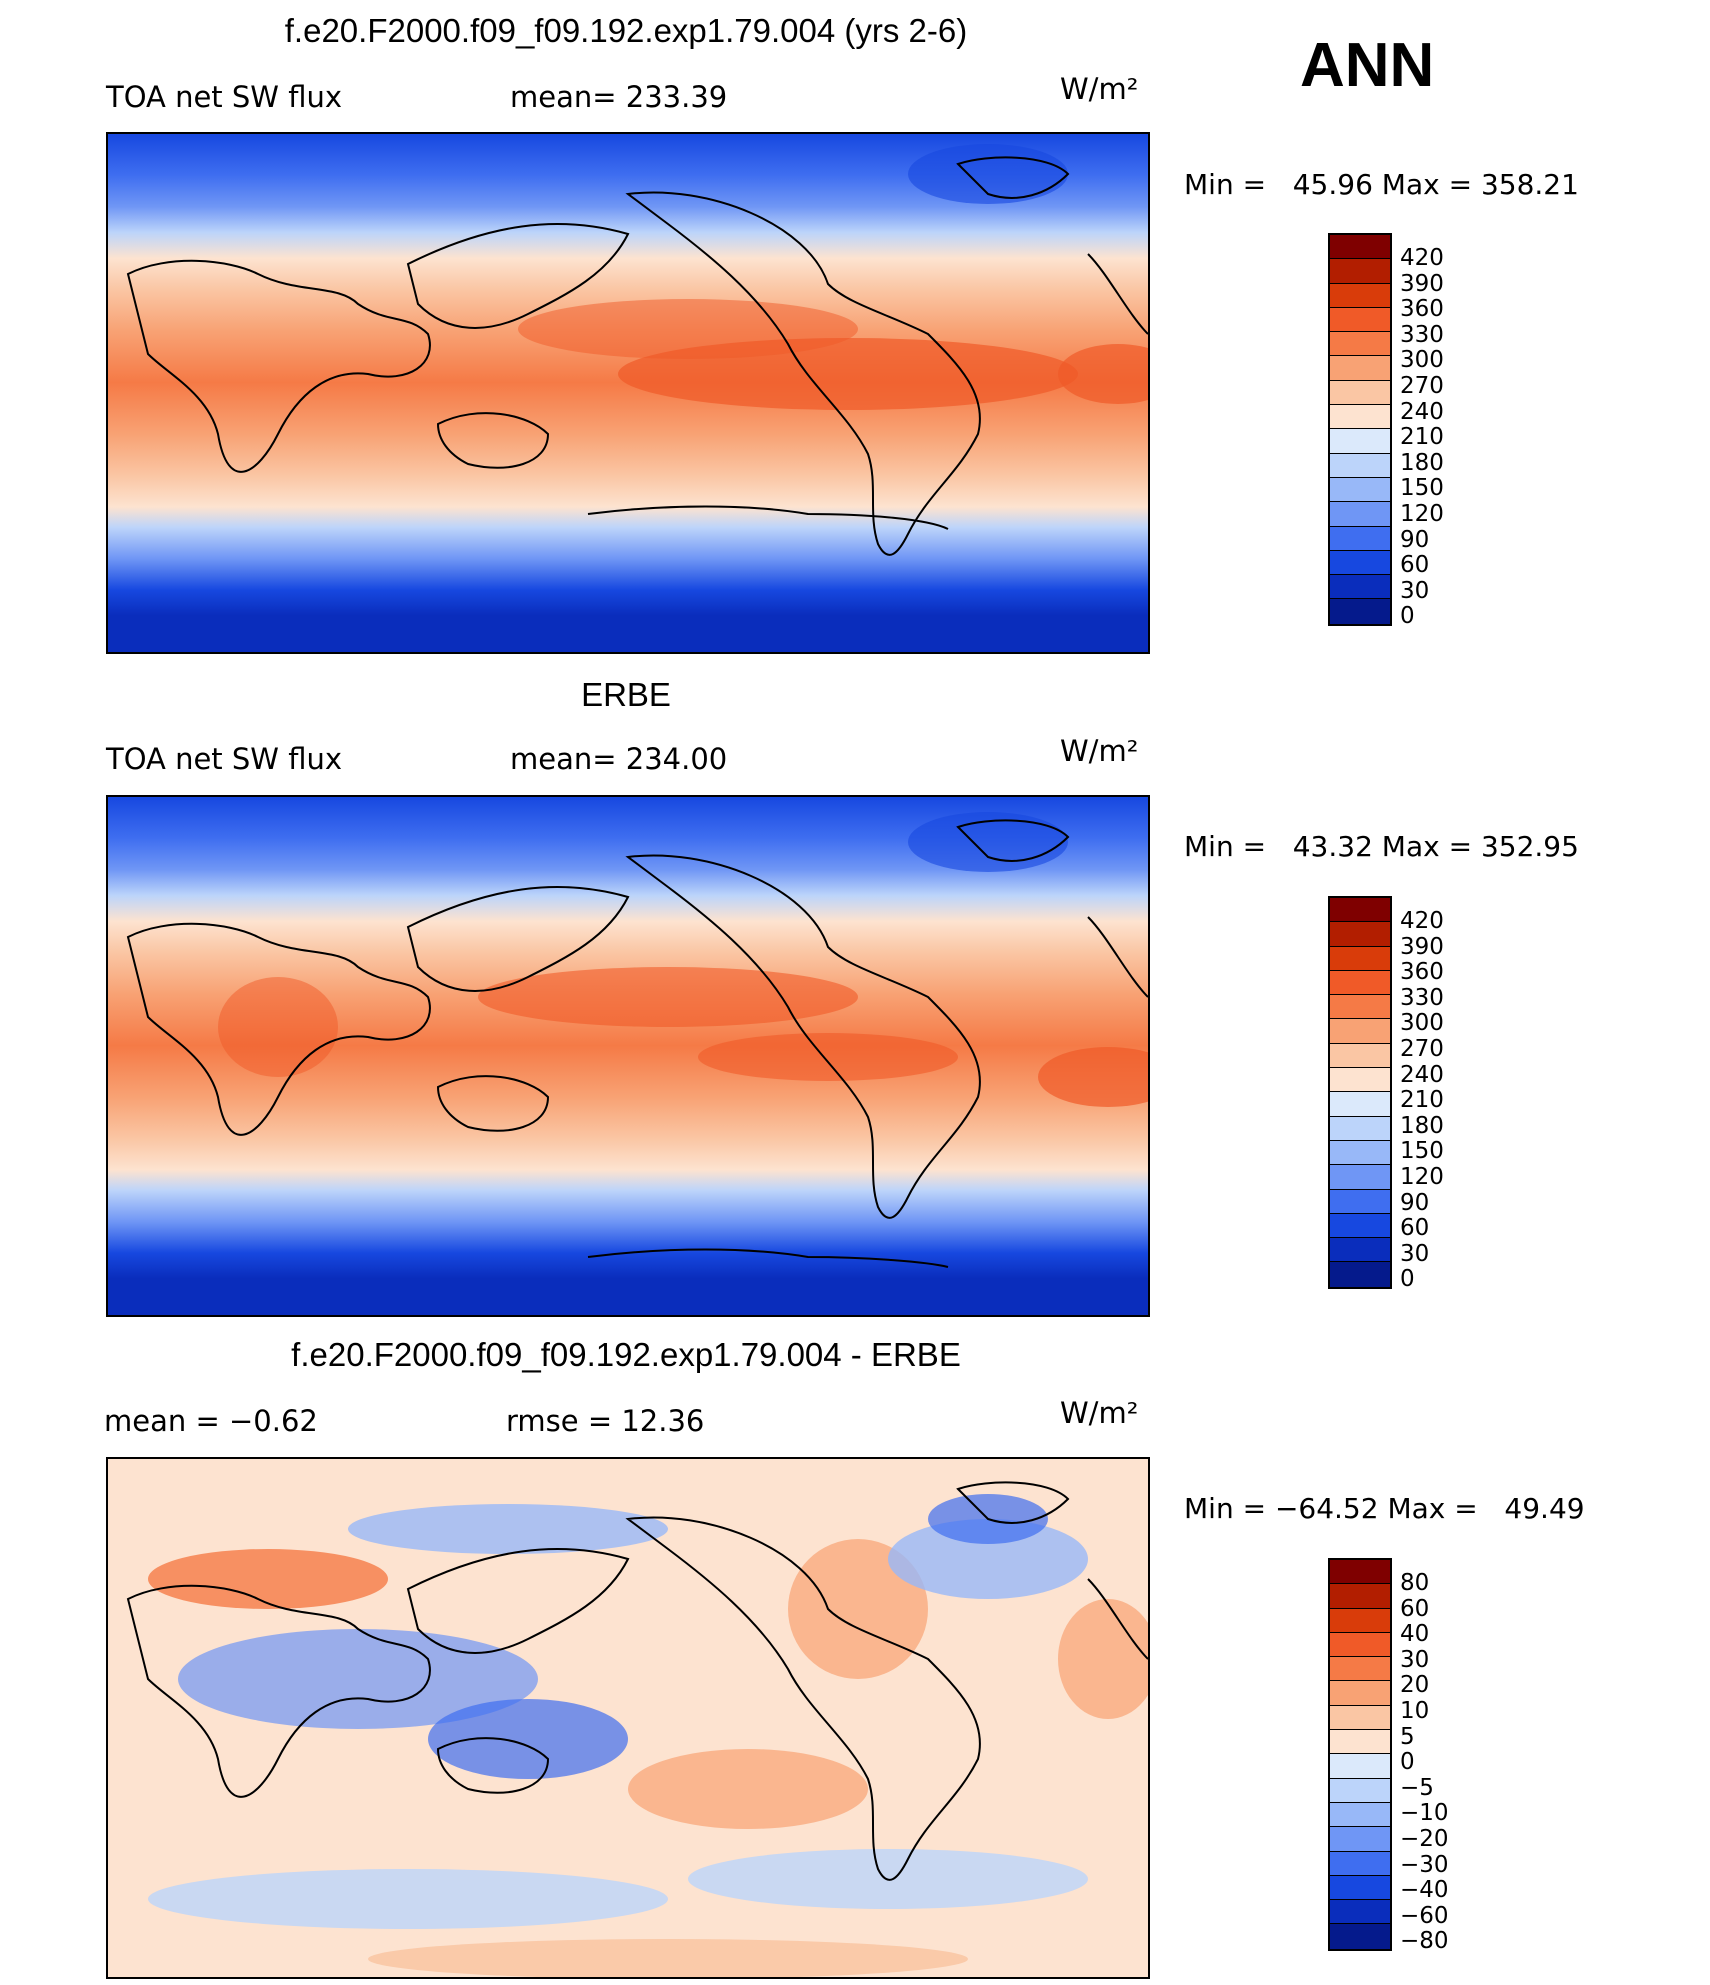  Describe the element at coordinates (1099, 751) in the screenshot. I see `panel-2-units: W/m²` at that location.